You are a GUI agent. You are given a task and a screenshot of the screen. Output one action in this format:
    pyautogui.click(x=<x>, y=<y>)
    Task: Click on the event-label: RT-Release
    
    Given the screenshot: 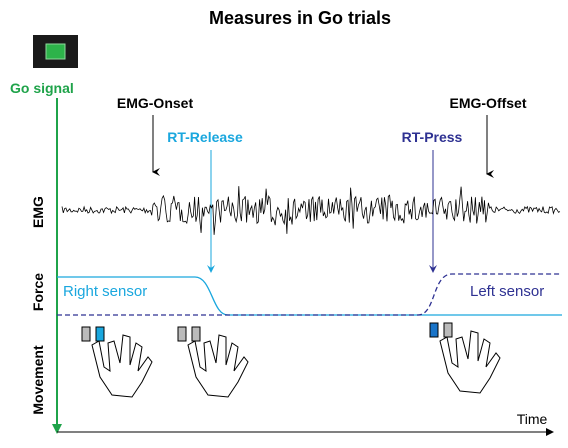 What is the action you would take?
    pyautogui.click(x=205, y=137)
    